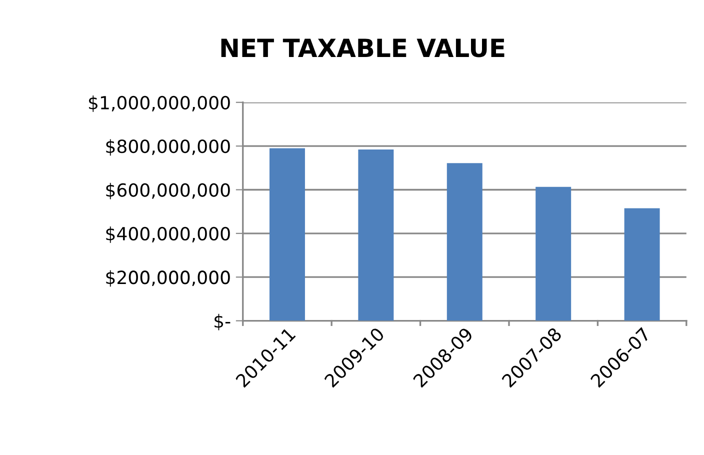  I want to click on y-tick-label: $-, so click(222, 322).